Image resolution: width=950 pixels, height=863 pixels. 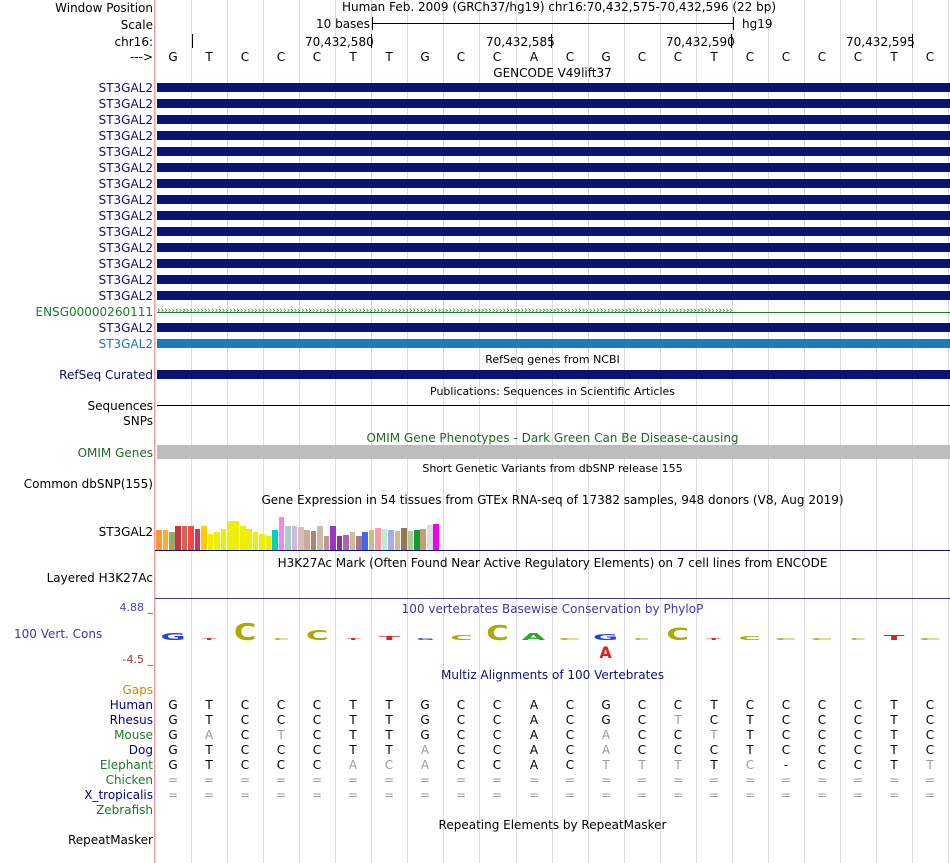 What do you see at coordinates (133, 735) in the screenshot?
I see `multiz-species-label: Mouse` at bounding box center [133, 735].